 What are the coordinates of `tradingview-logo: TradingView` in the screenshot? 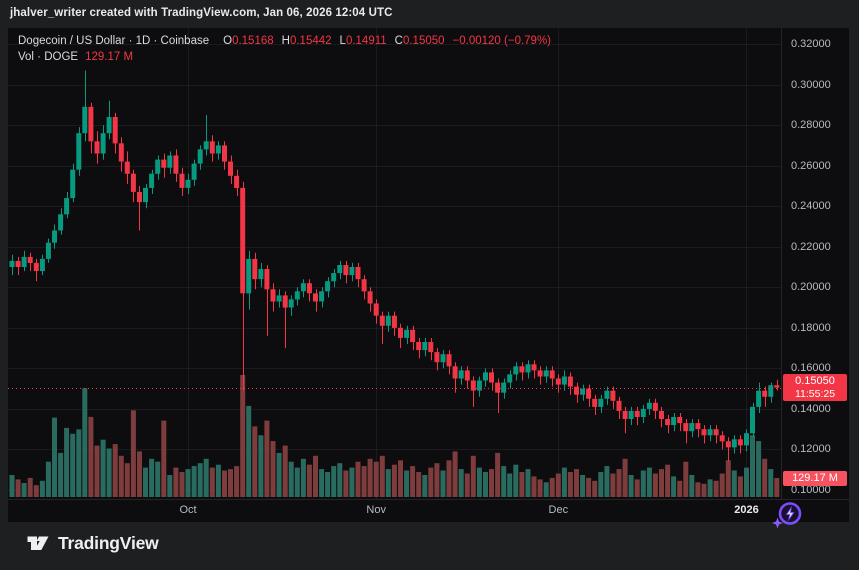 It's located at (92, 543).